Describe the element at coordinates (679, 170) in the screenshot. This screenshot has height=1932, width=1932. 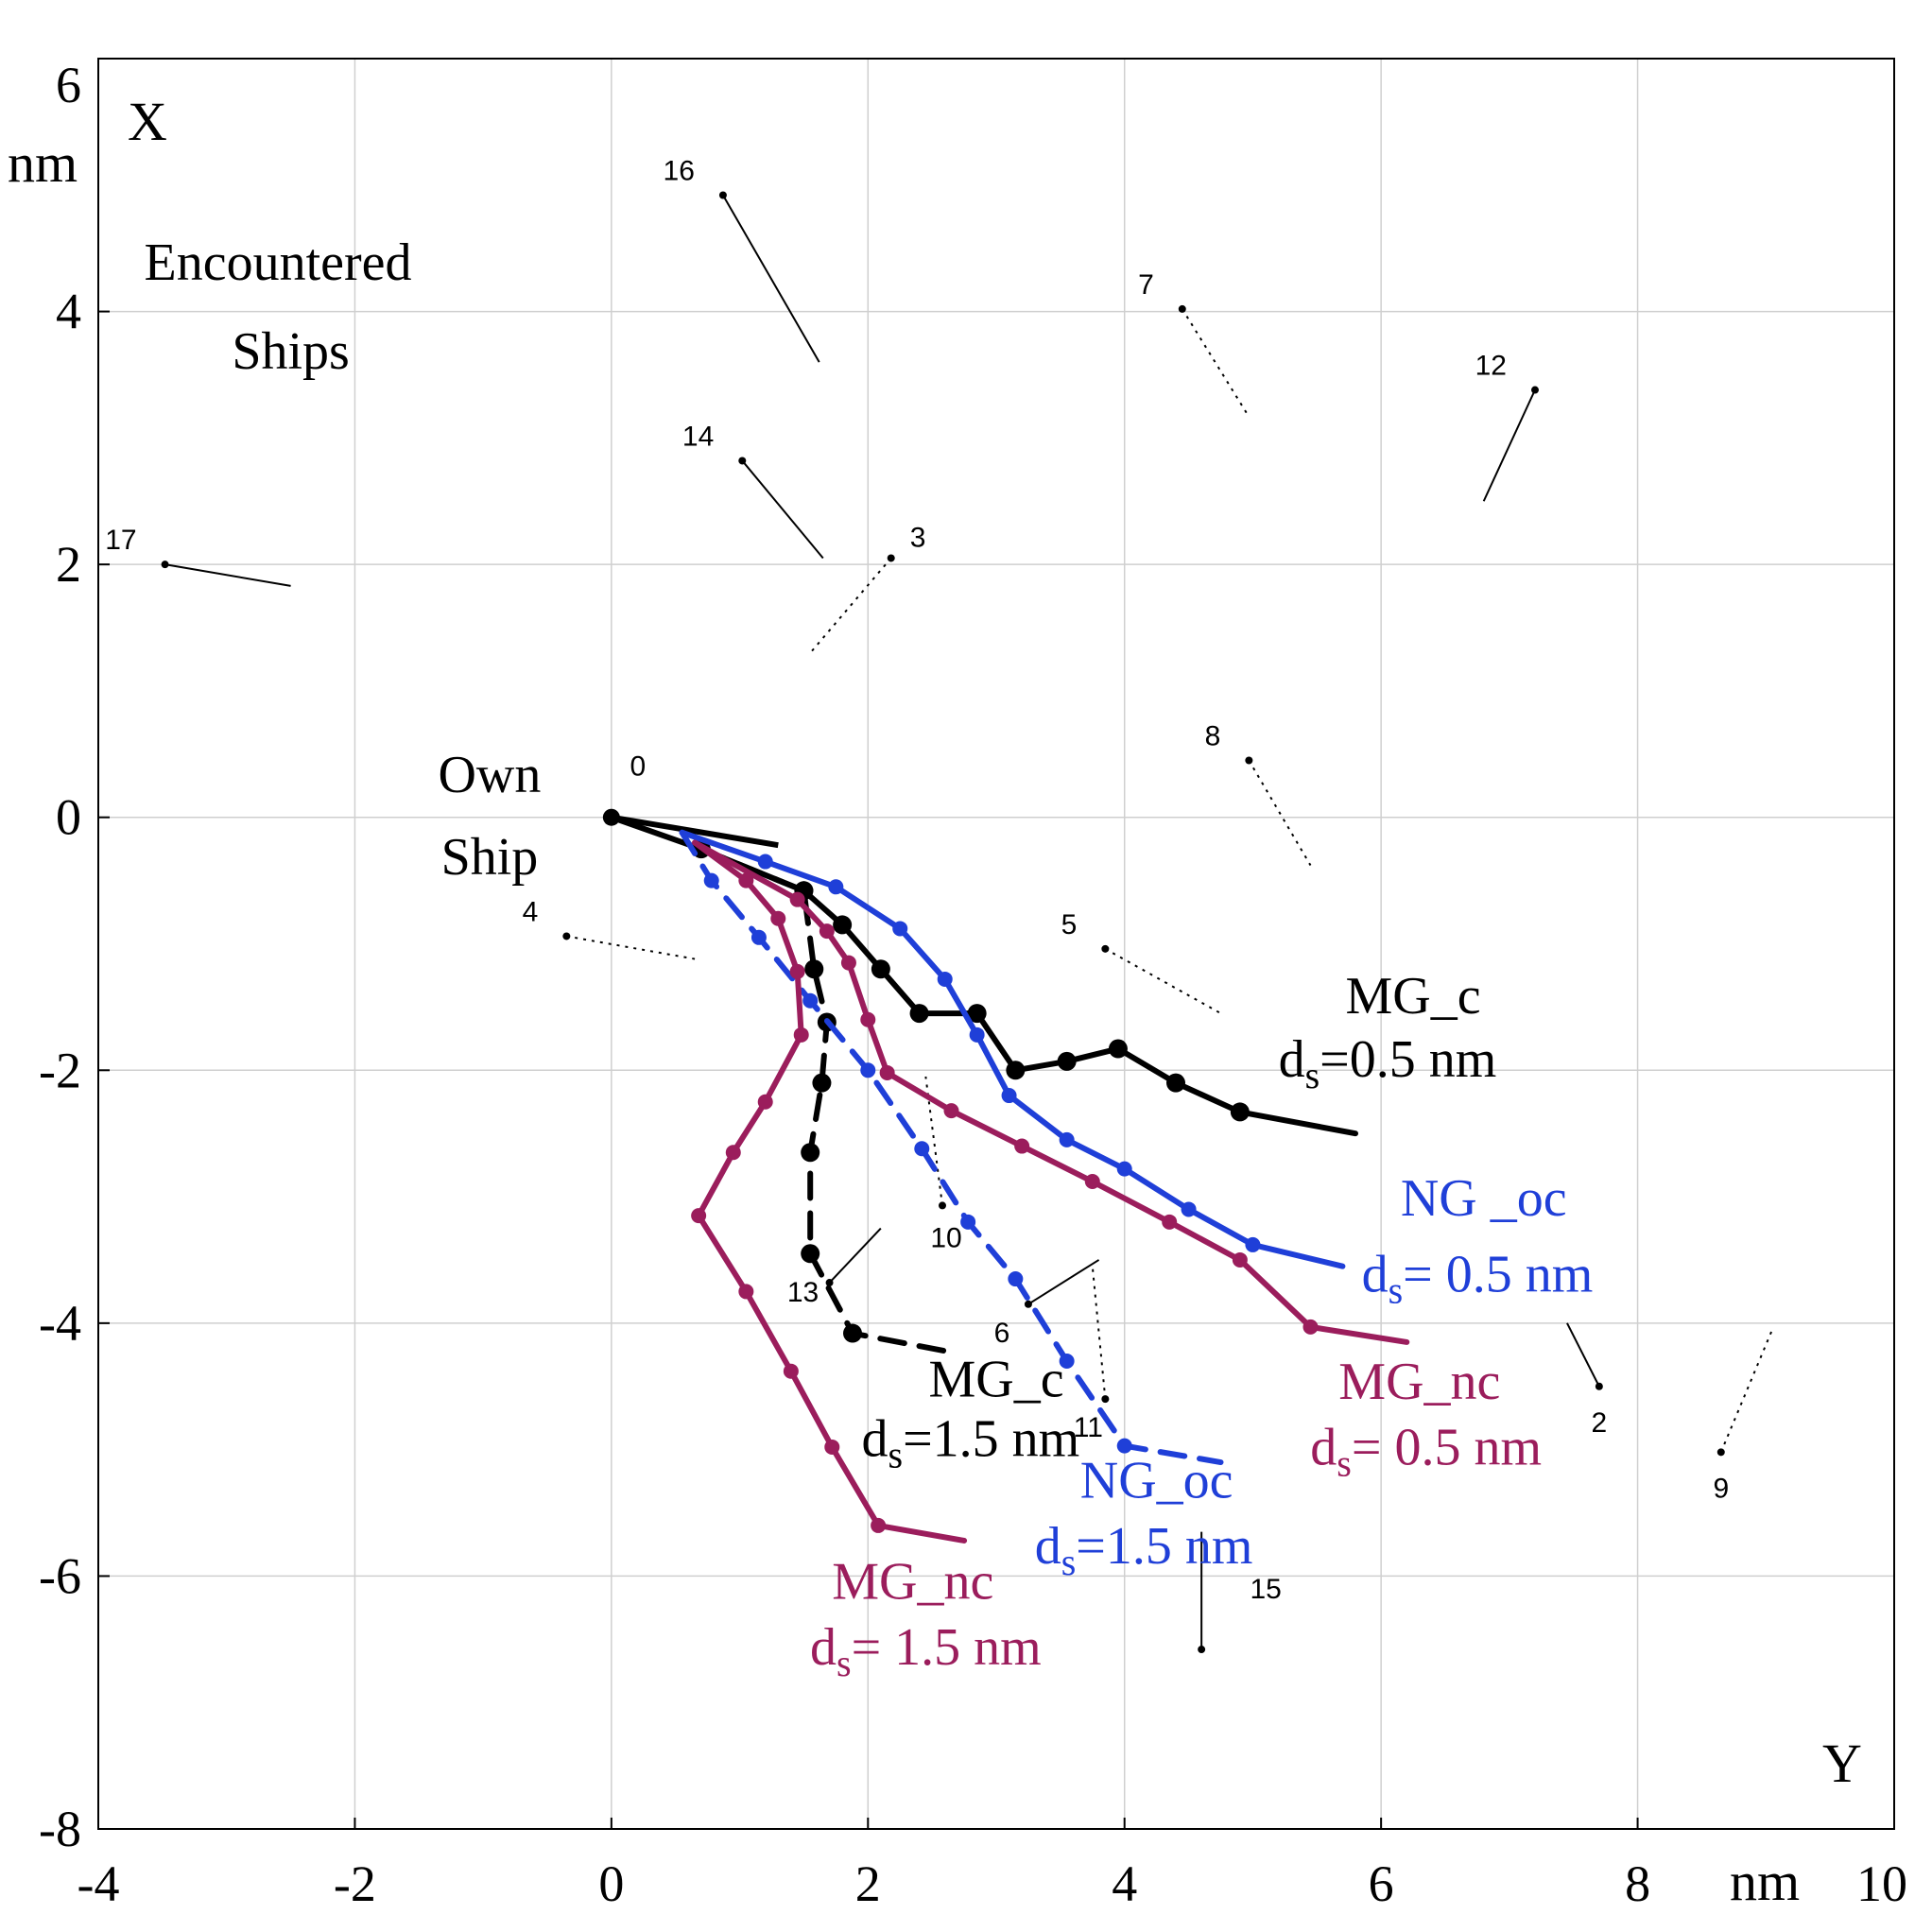
I see `ship-label: 16` at that location.